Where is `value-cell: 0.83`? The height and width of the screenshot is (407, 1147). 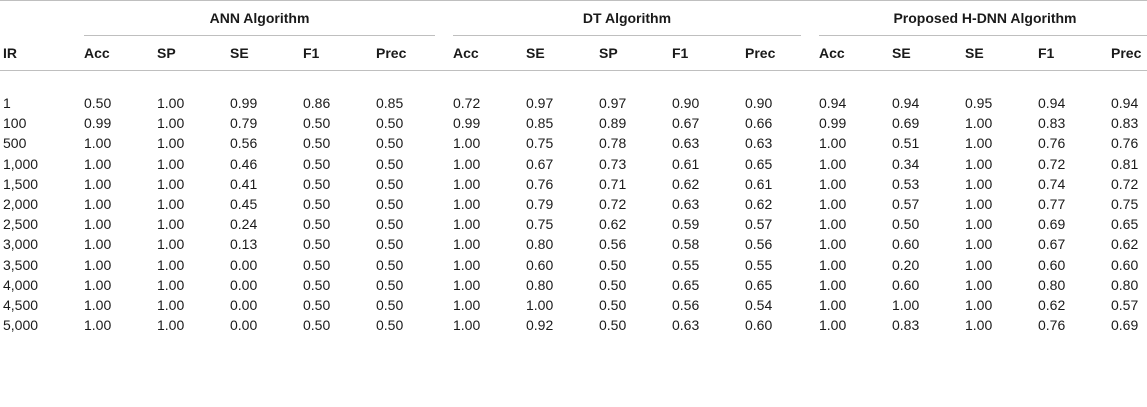 value-cell: 0.83 is located at coordinates (1125, 123).